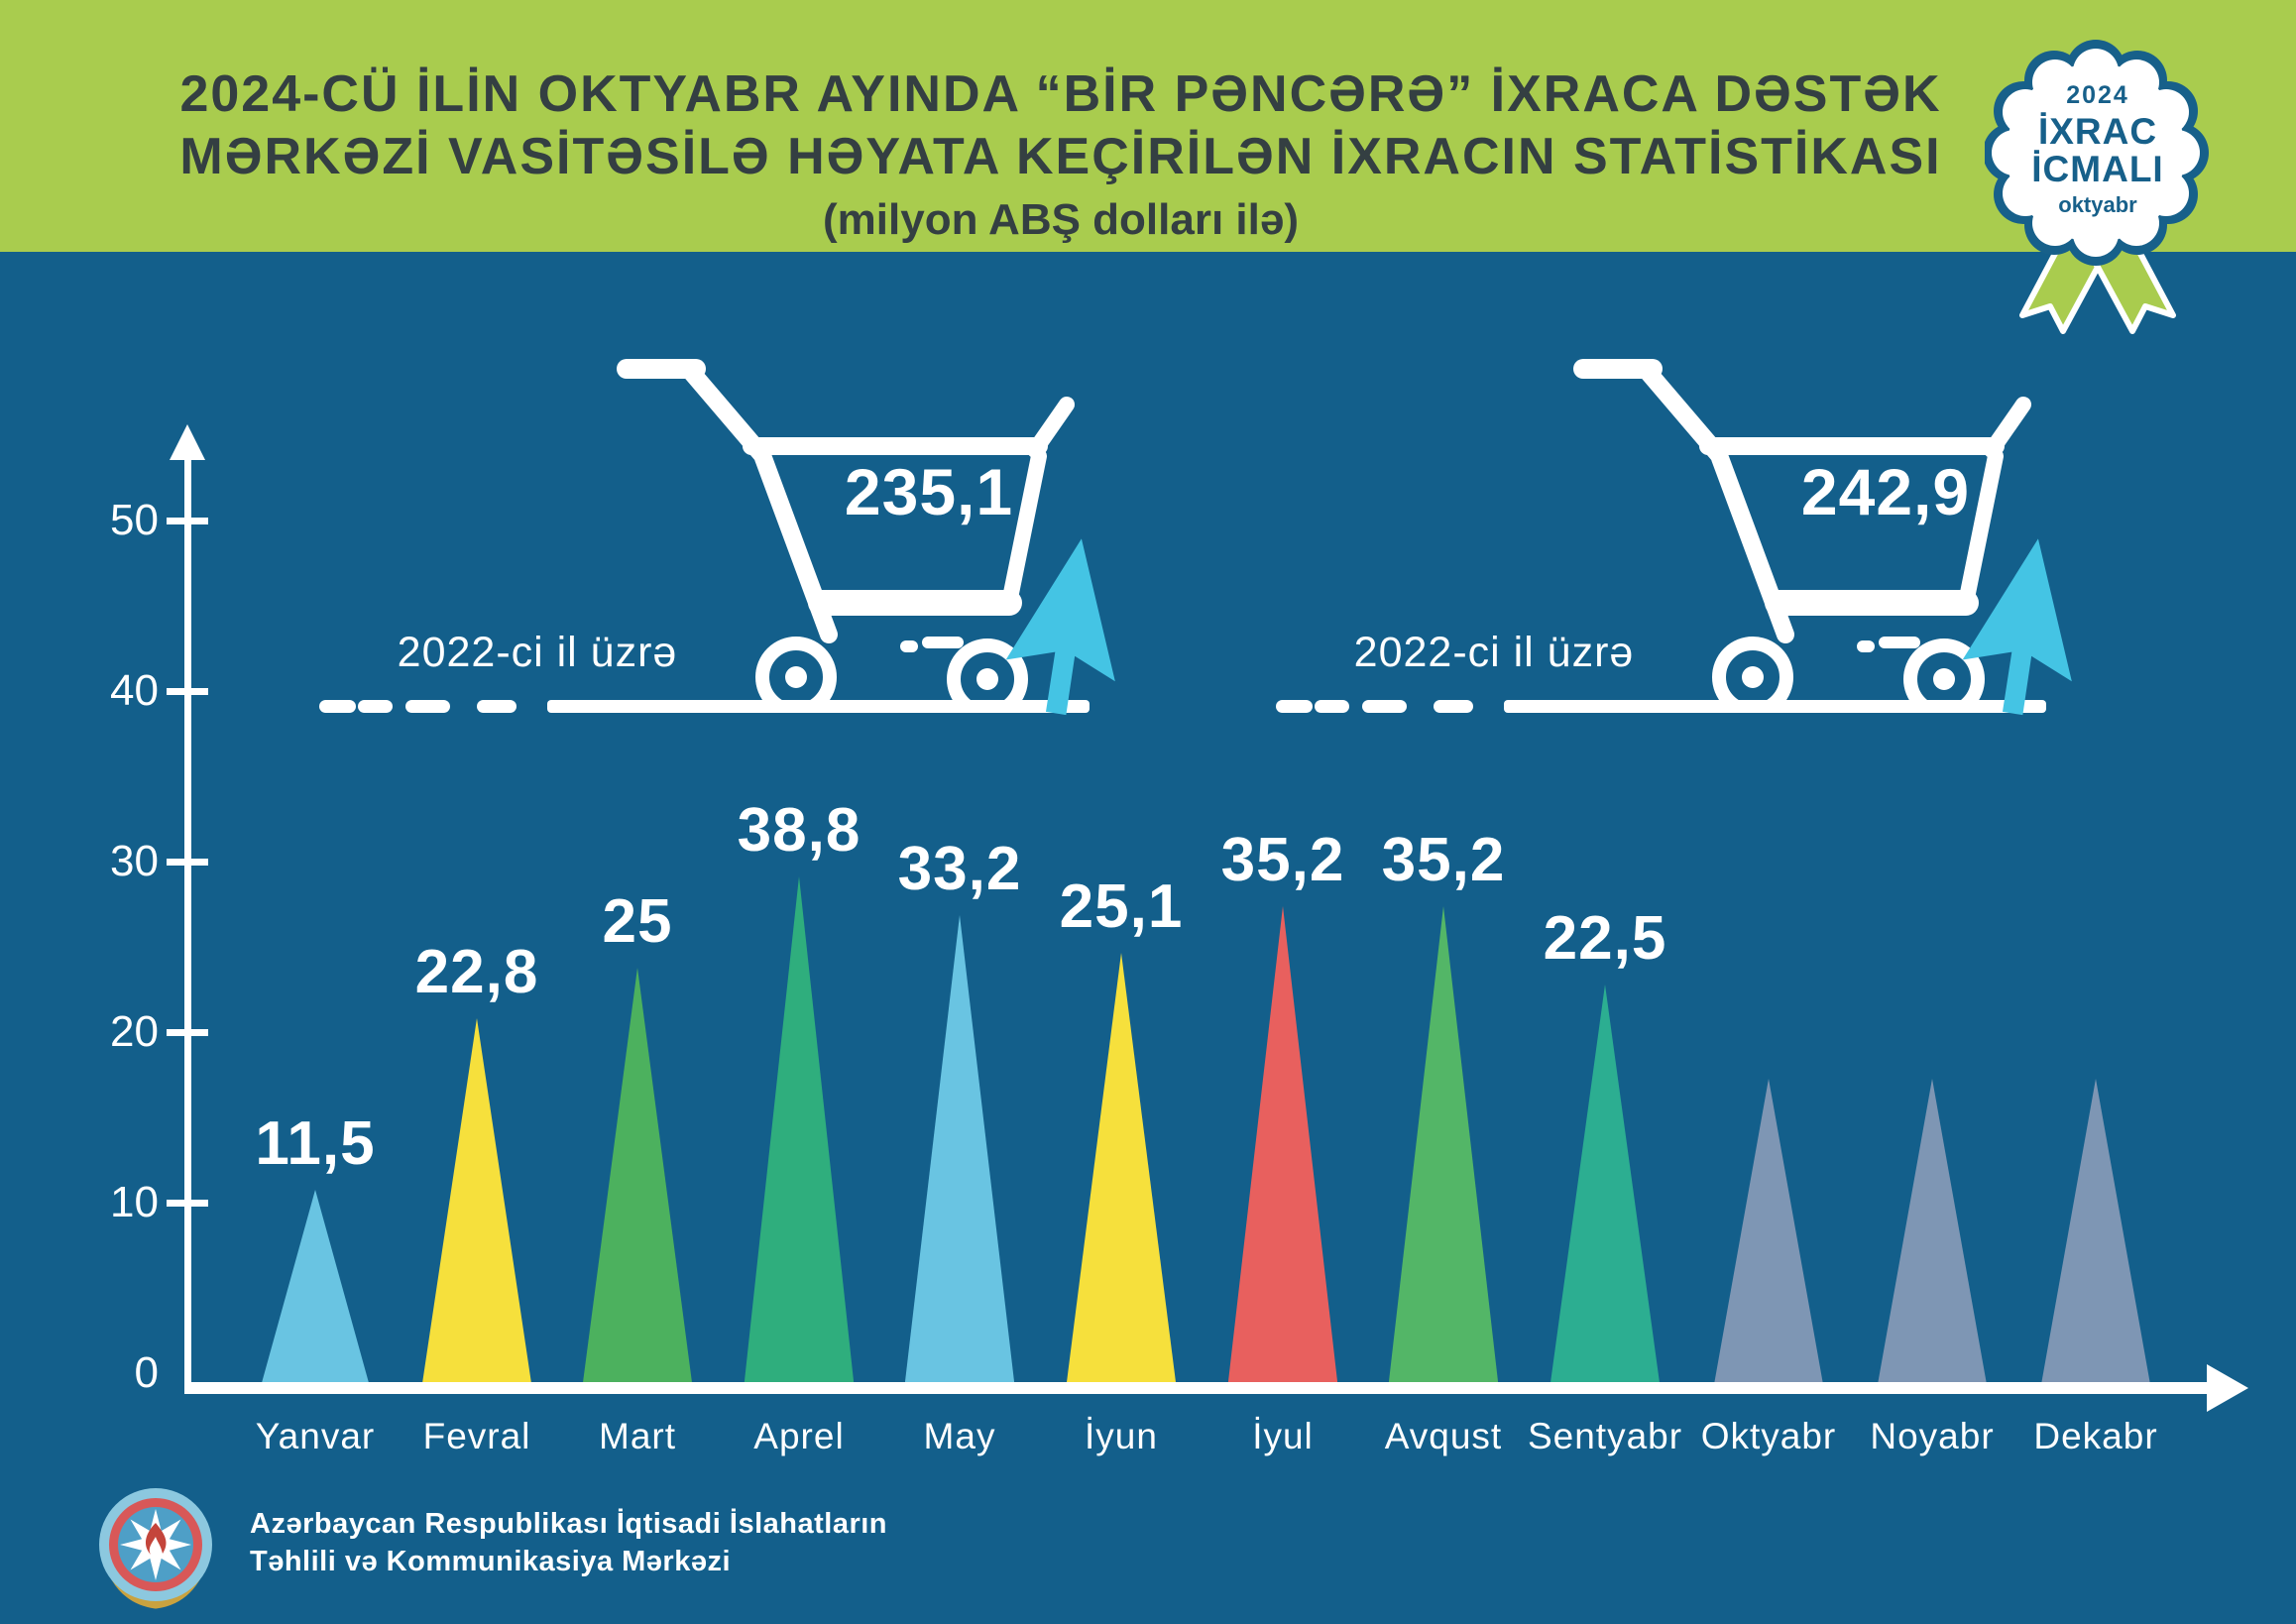 This screenshot has width=2296, height=1624. Describe the element at coordinates (2098, 95) in the screenshot. I see `badge-year: 2024` at that location.